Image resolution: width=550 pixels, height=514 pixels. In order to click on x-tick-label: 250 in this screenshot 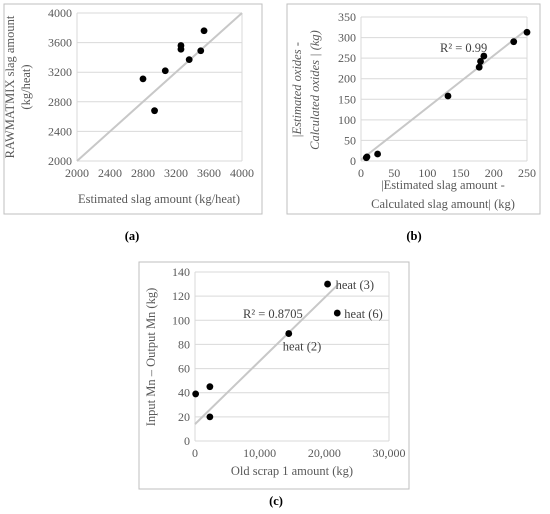, I will do `click(527, 173)`.